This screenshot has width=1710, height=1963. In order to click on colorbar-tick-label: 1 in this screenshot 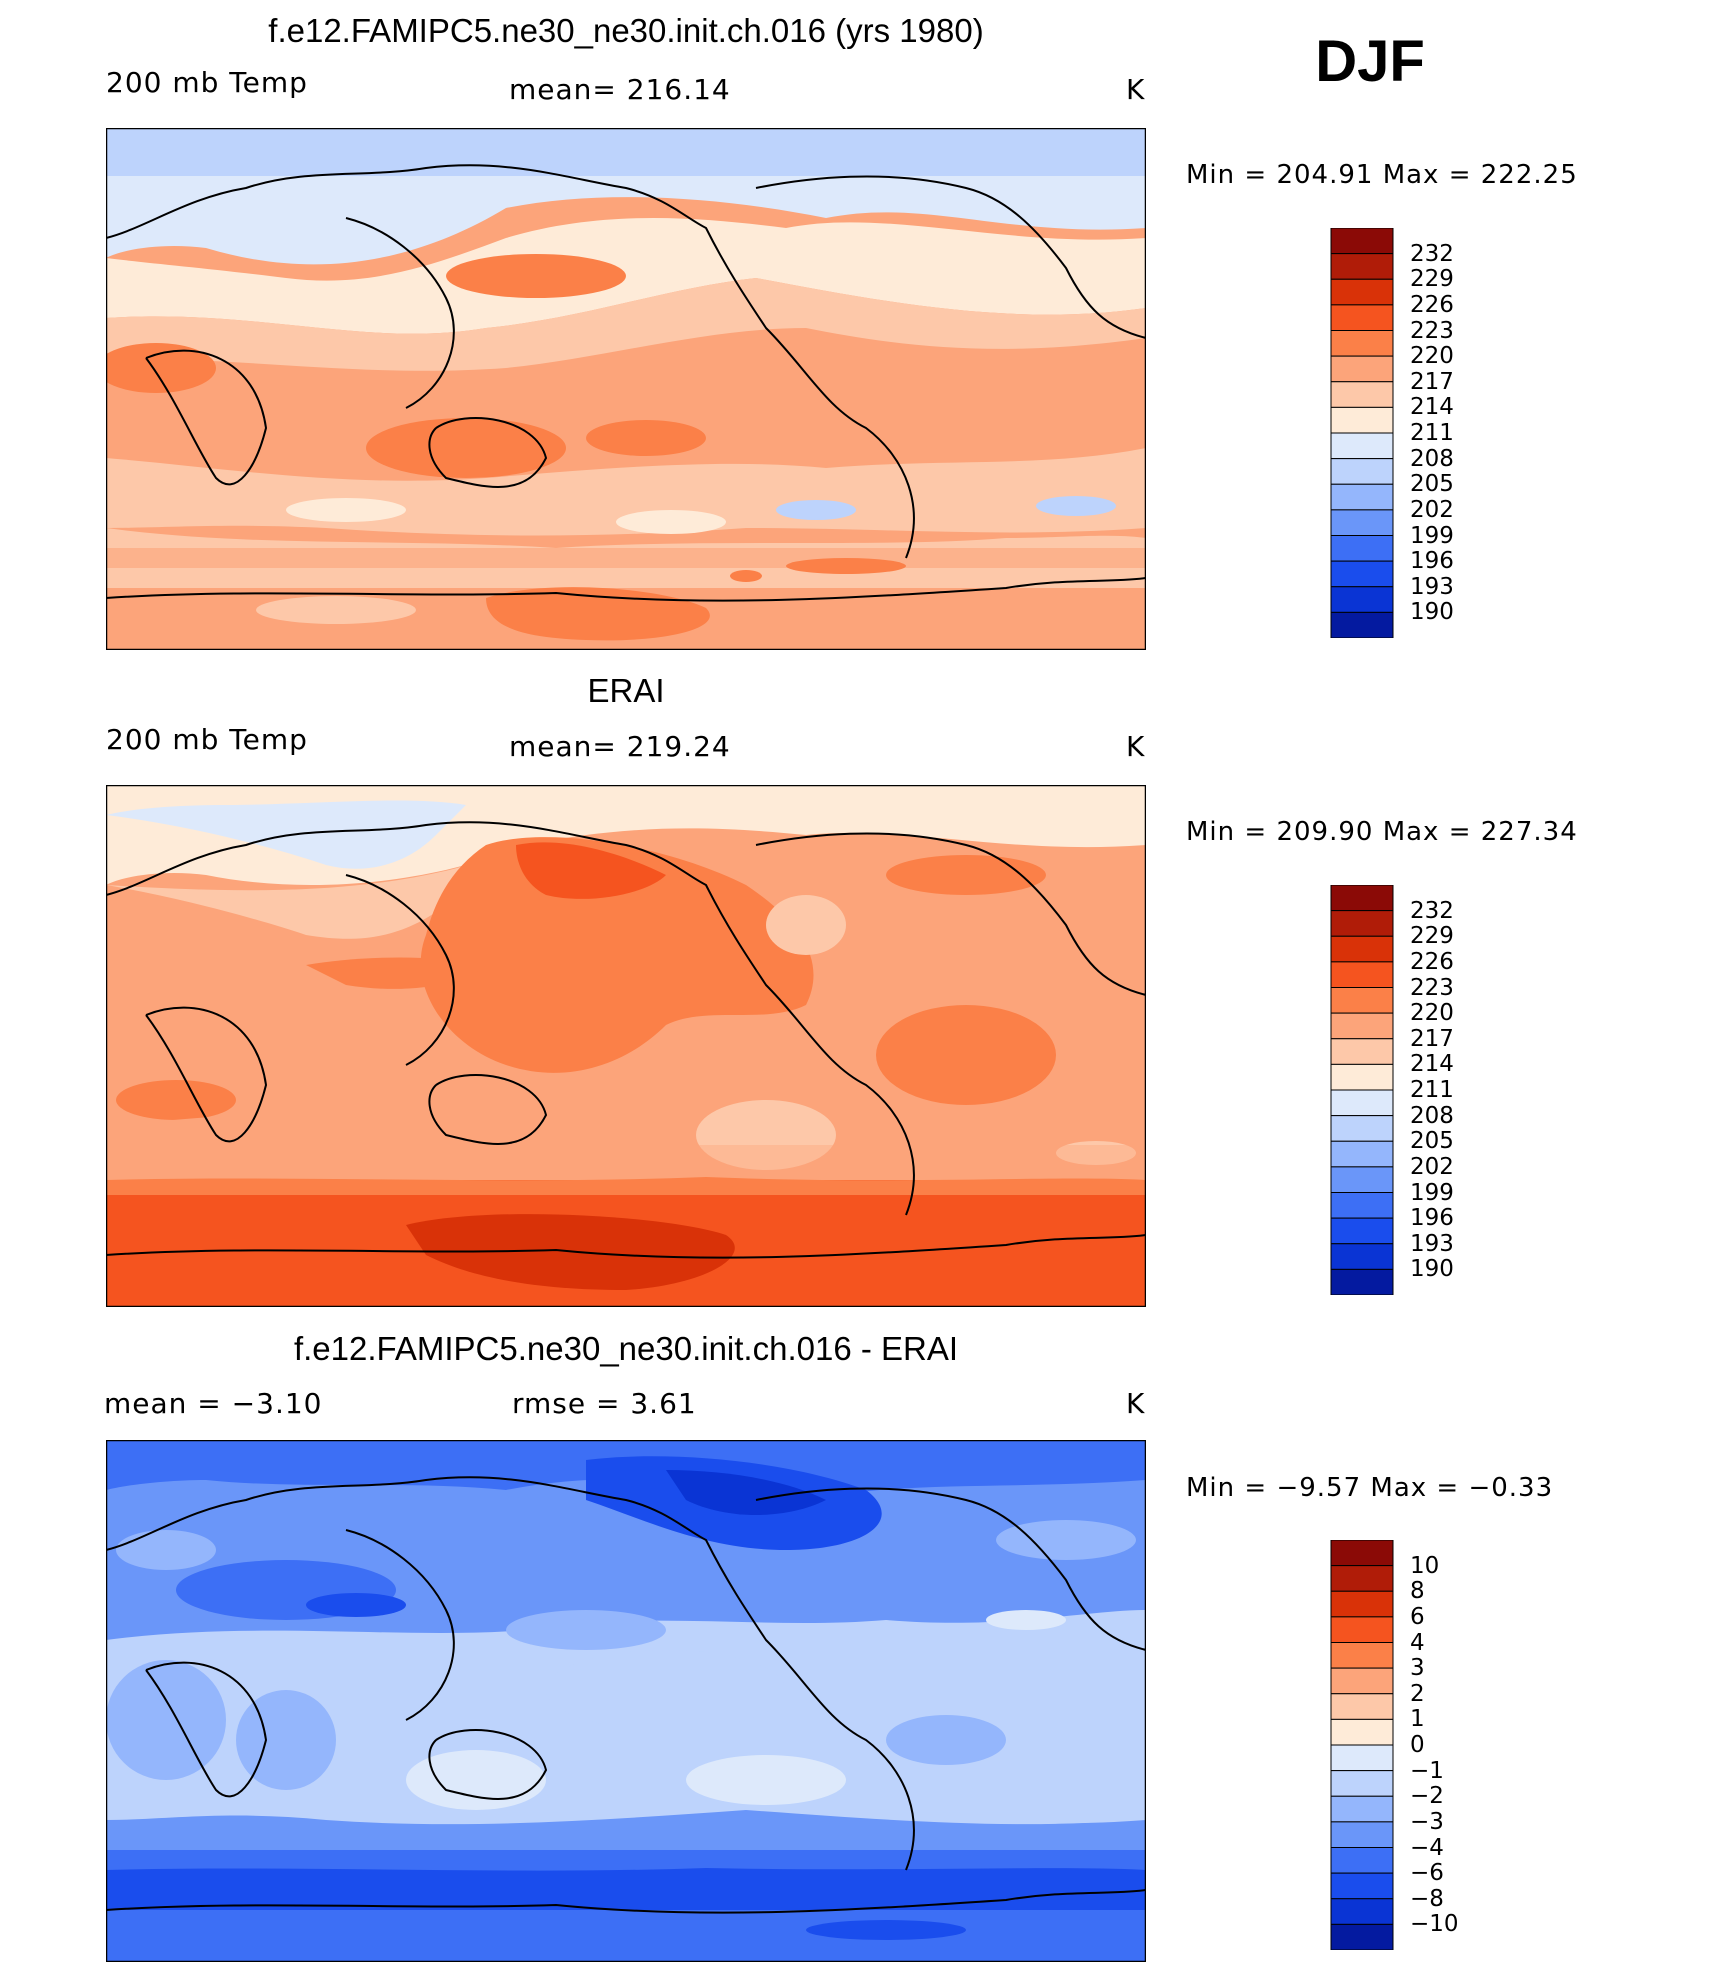, I will do `click(1417, 1719)`.